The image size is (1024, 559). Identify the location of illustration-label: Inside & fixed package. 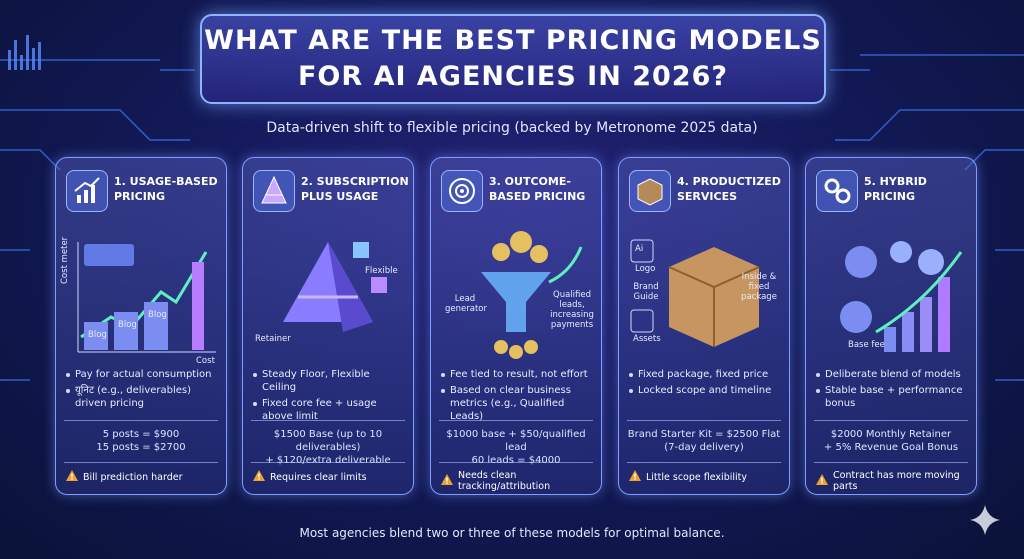
(759, 287).